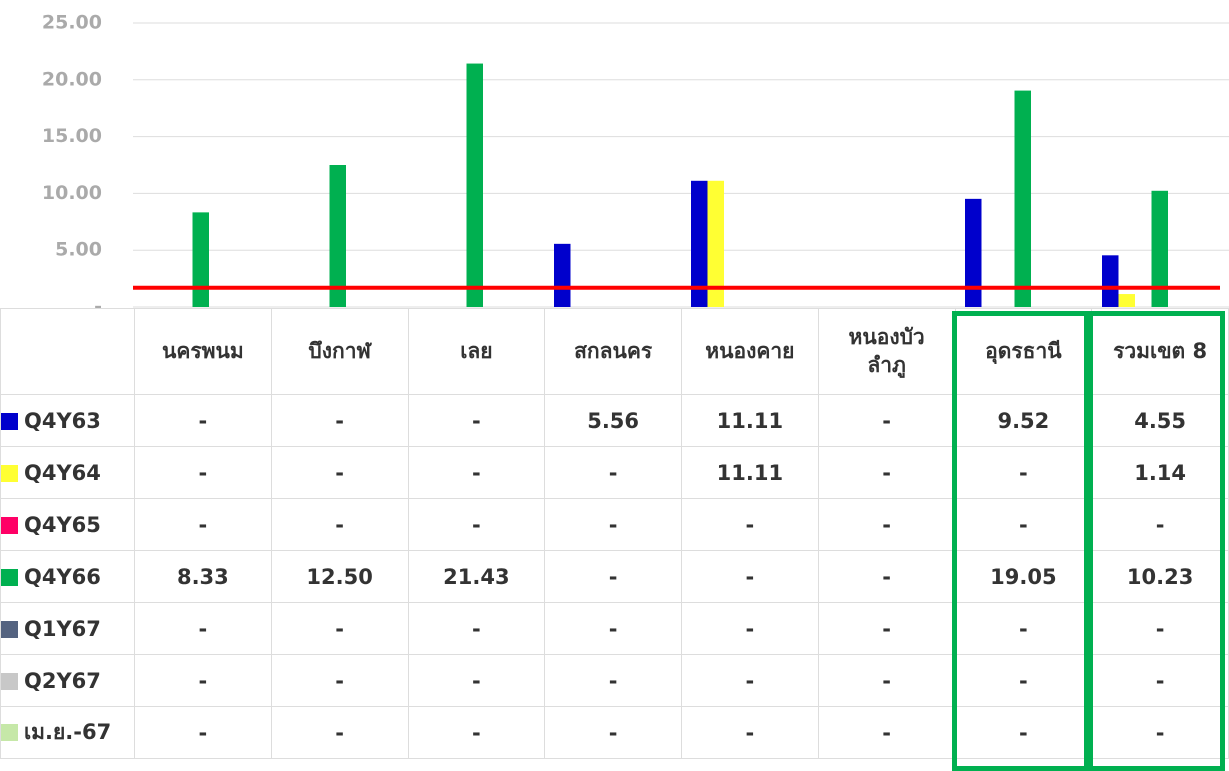  I want to click on value-cell: 21.43, so click(476, 576).